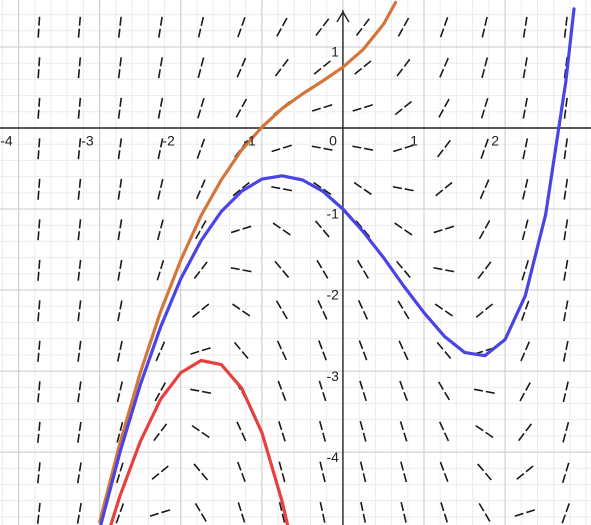 The height and width of the screenshot is (525, 591). Describe the element at coordinates (199, 441) in the screenshot. I see `solution-curve` at that location.